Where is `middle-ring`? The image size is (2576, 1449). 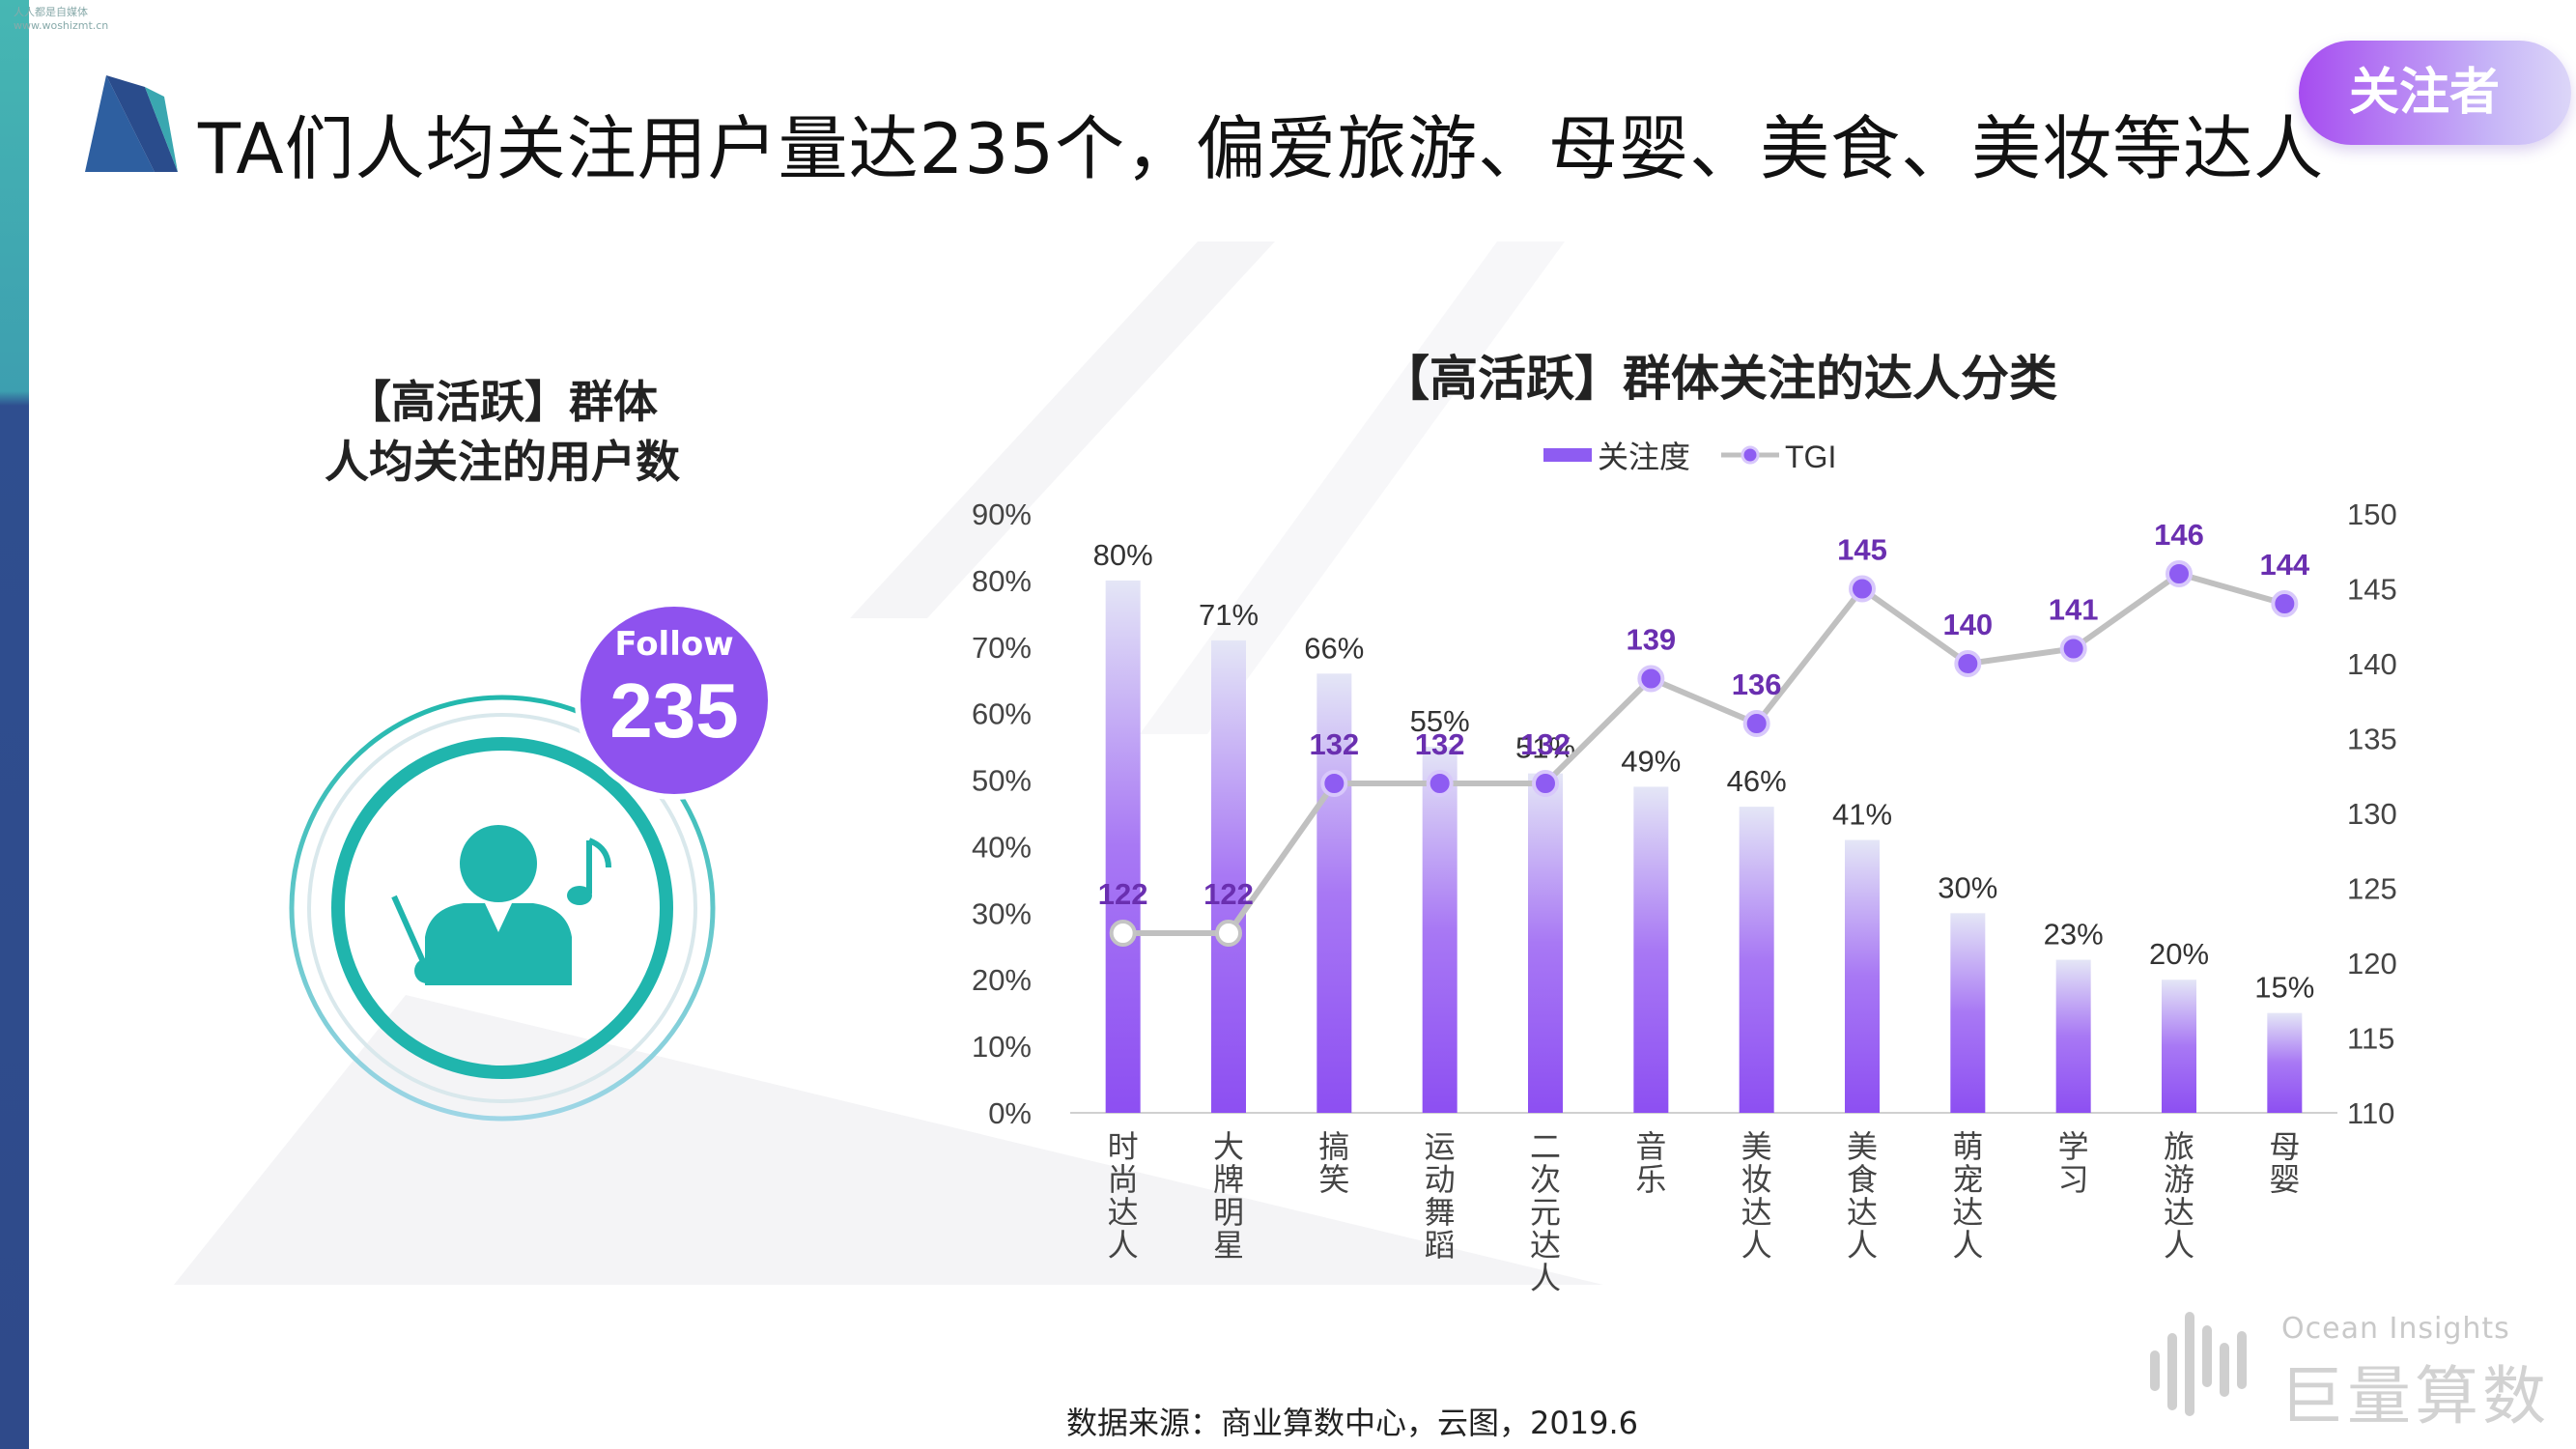 middle-ring is located at coordinates (502, 908).